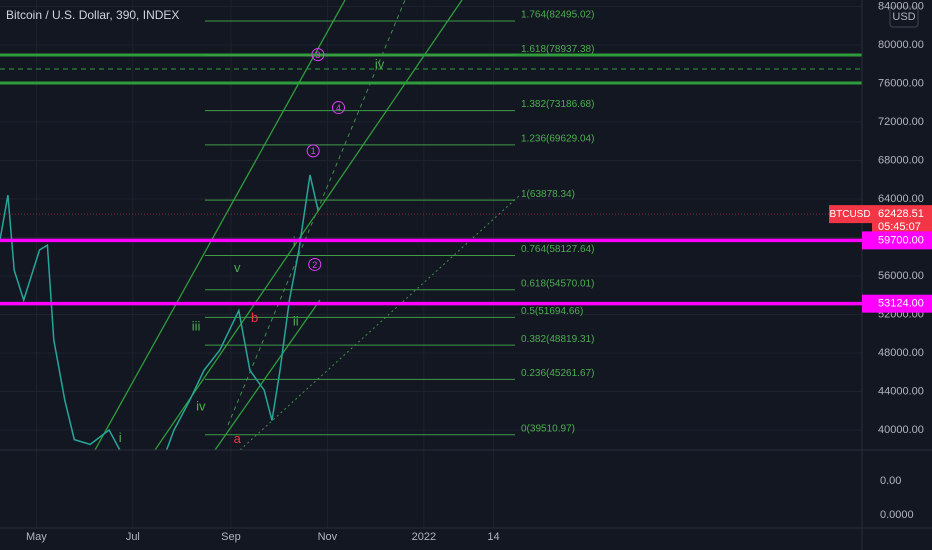 The height and width of the screenshot is (550, 932). I want to click on fib-label: 1.382(73186.68), so click(557, 104).